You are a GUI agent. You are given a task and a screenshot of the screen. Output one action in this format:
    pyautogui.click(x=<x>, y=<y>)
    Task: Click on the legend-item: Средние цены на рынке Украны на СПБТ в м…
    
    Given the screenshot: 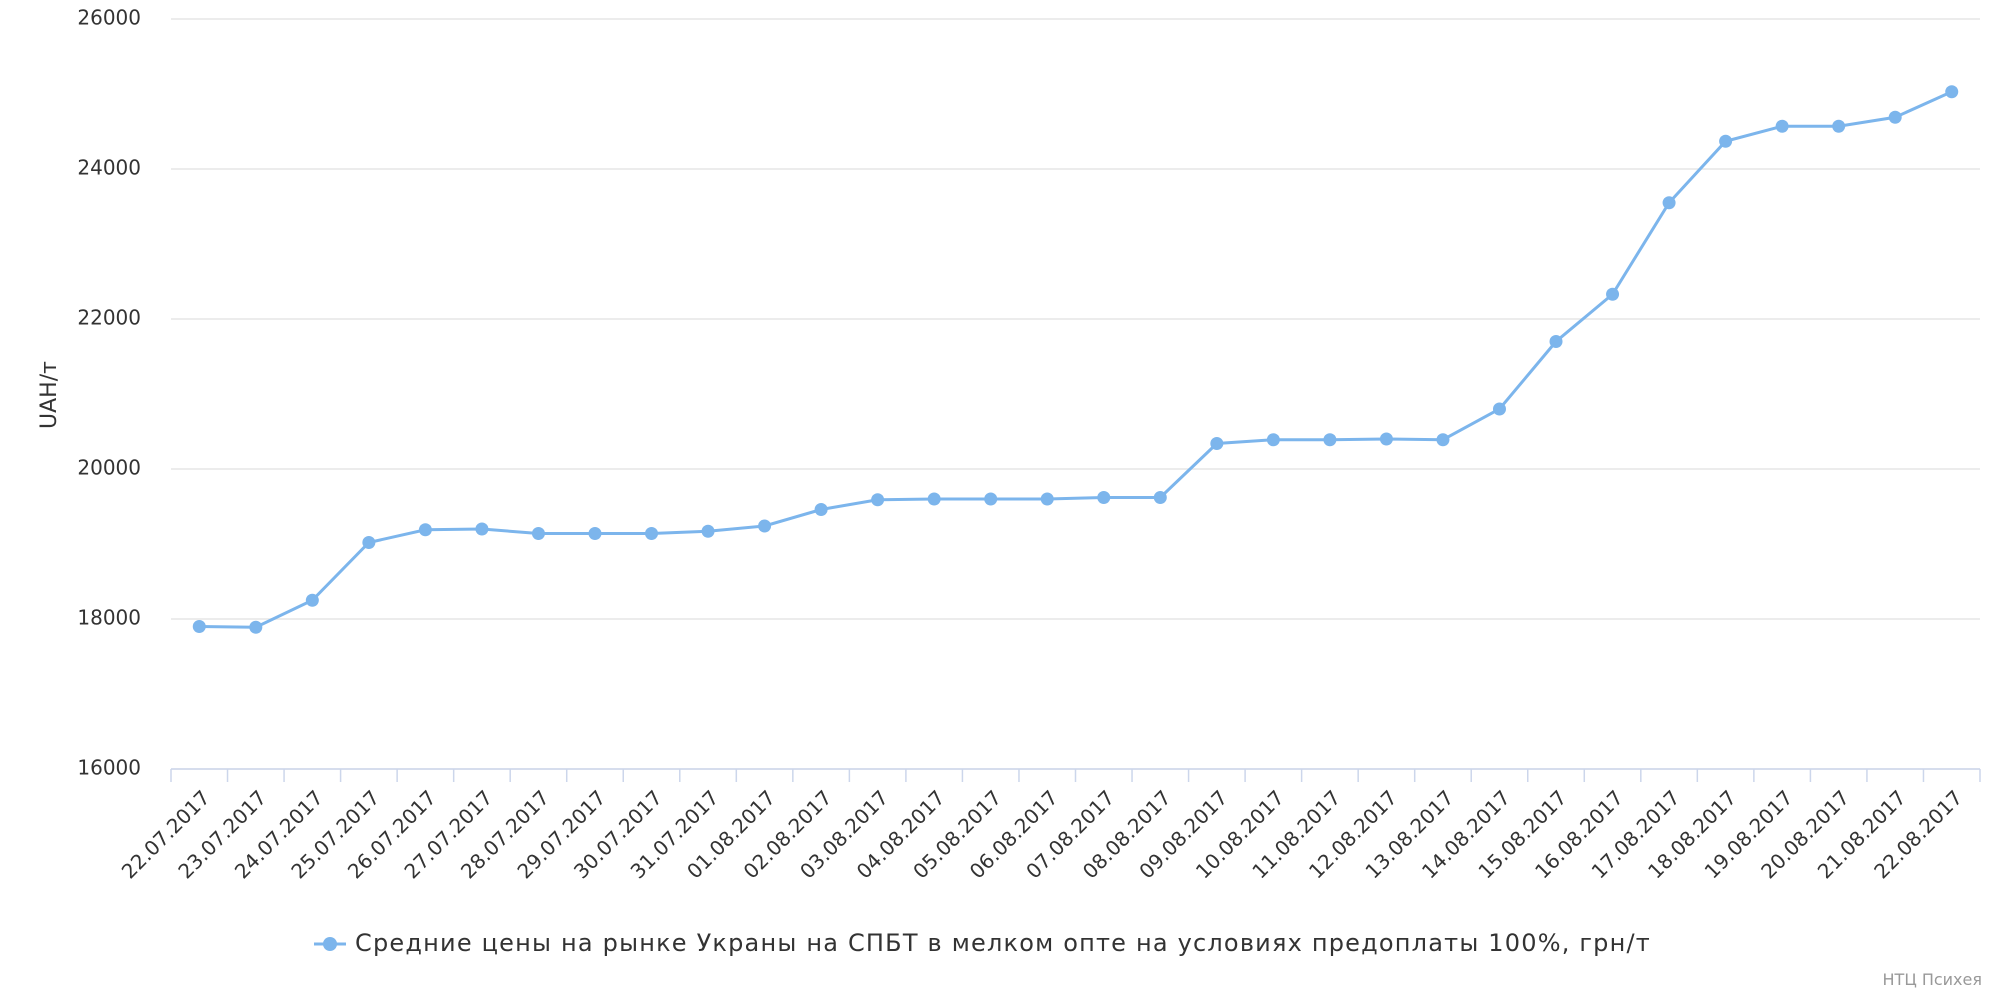 What is the action you would take?
    pyautogui.click(x=982, y=943)
    